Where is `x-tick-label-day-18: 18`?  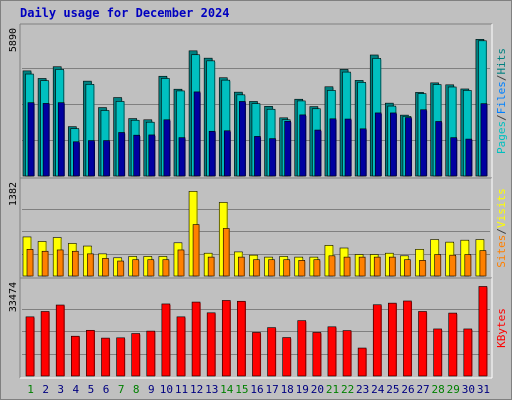 x-tick-label-day-18: 18 is located at coordinates (287, 389).